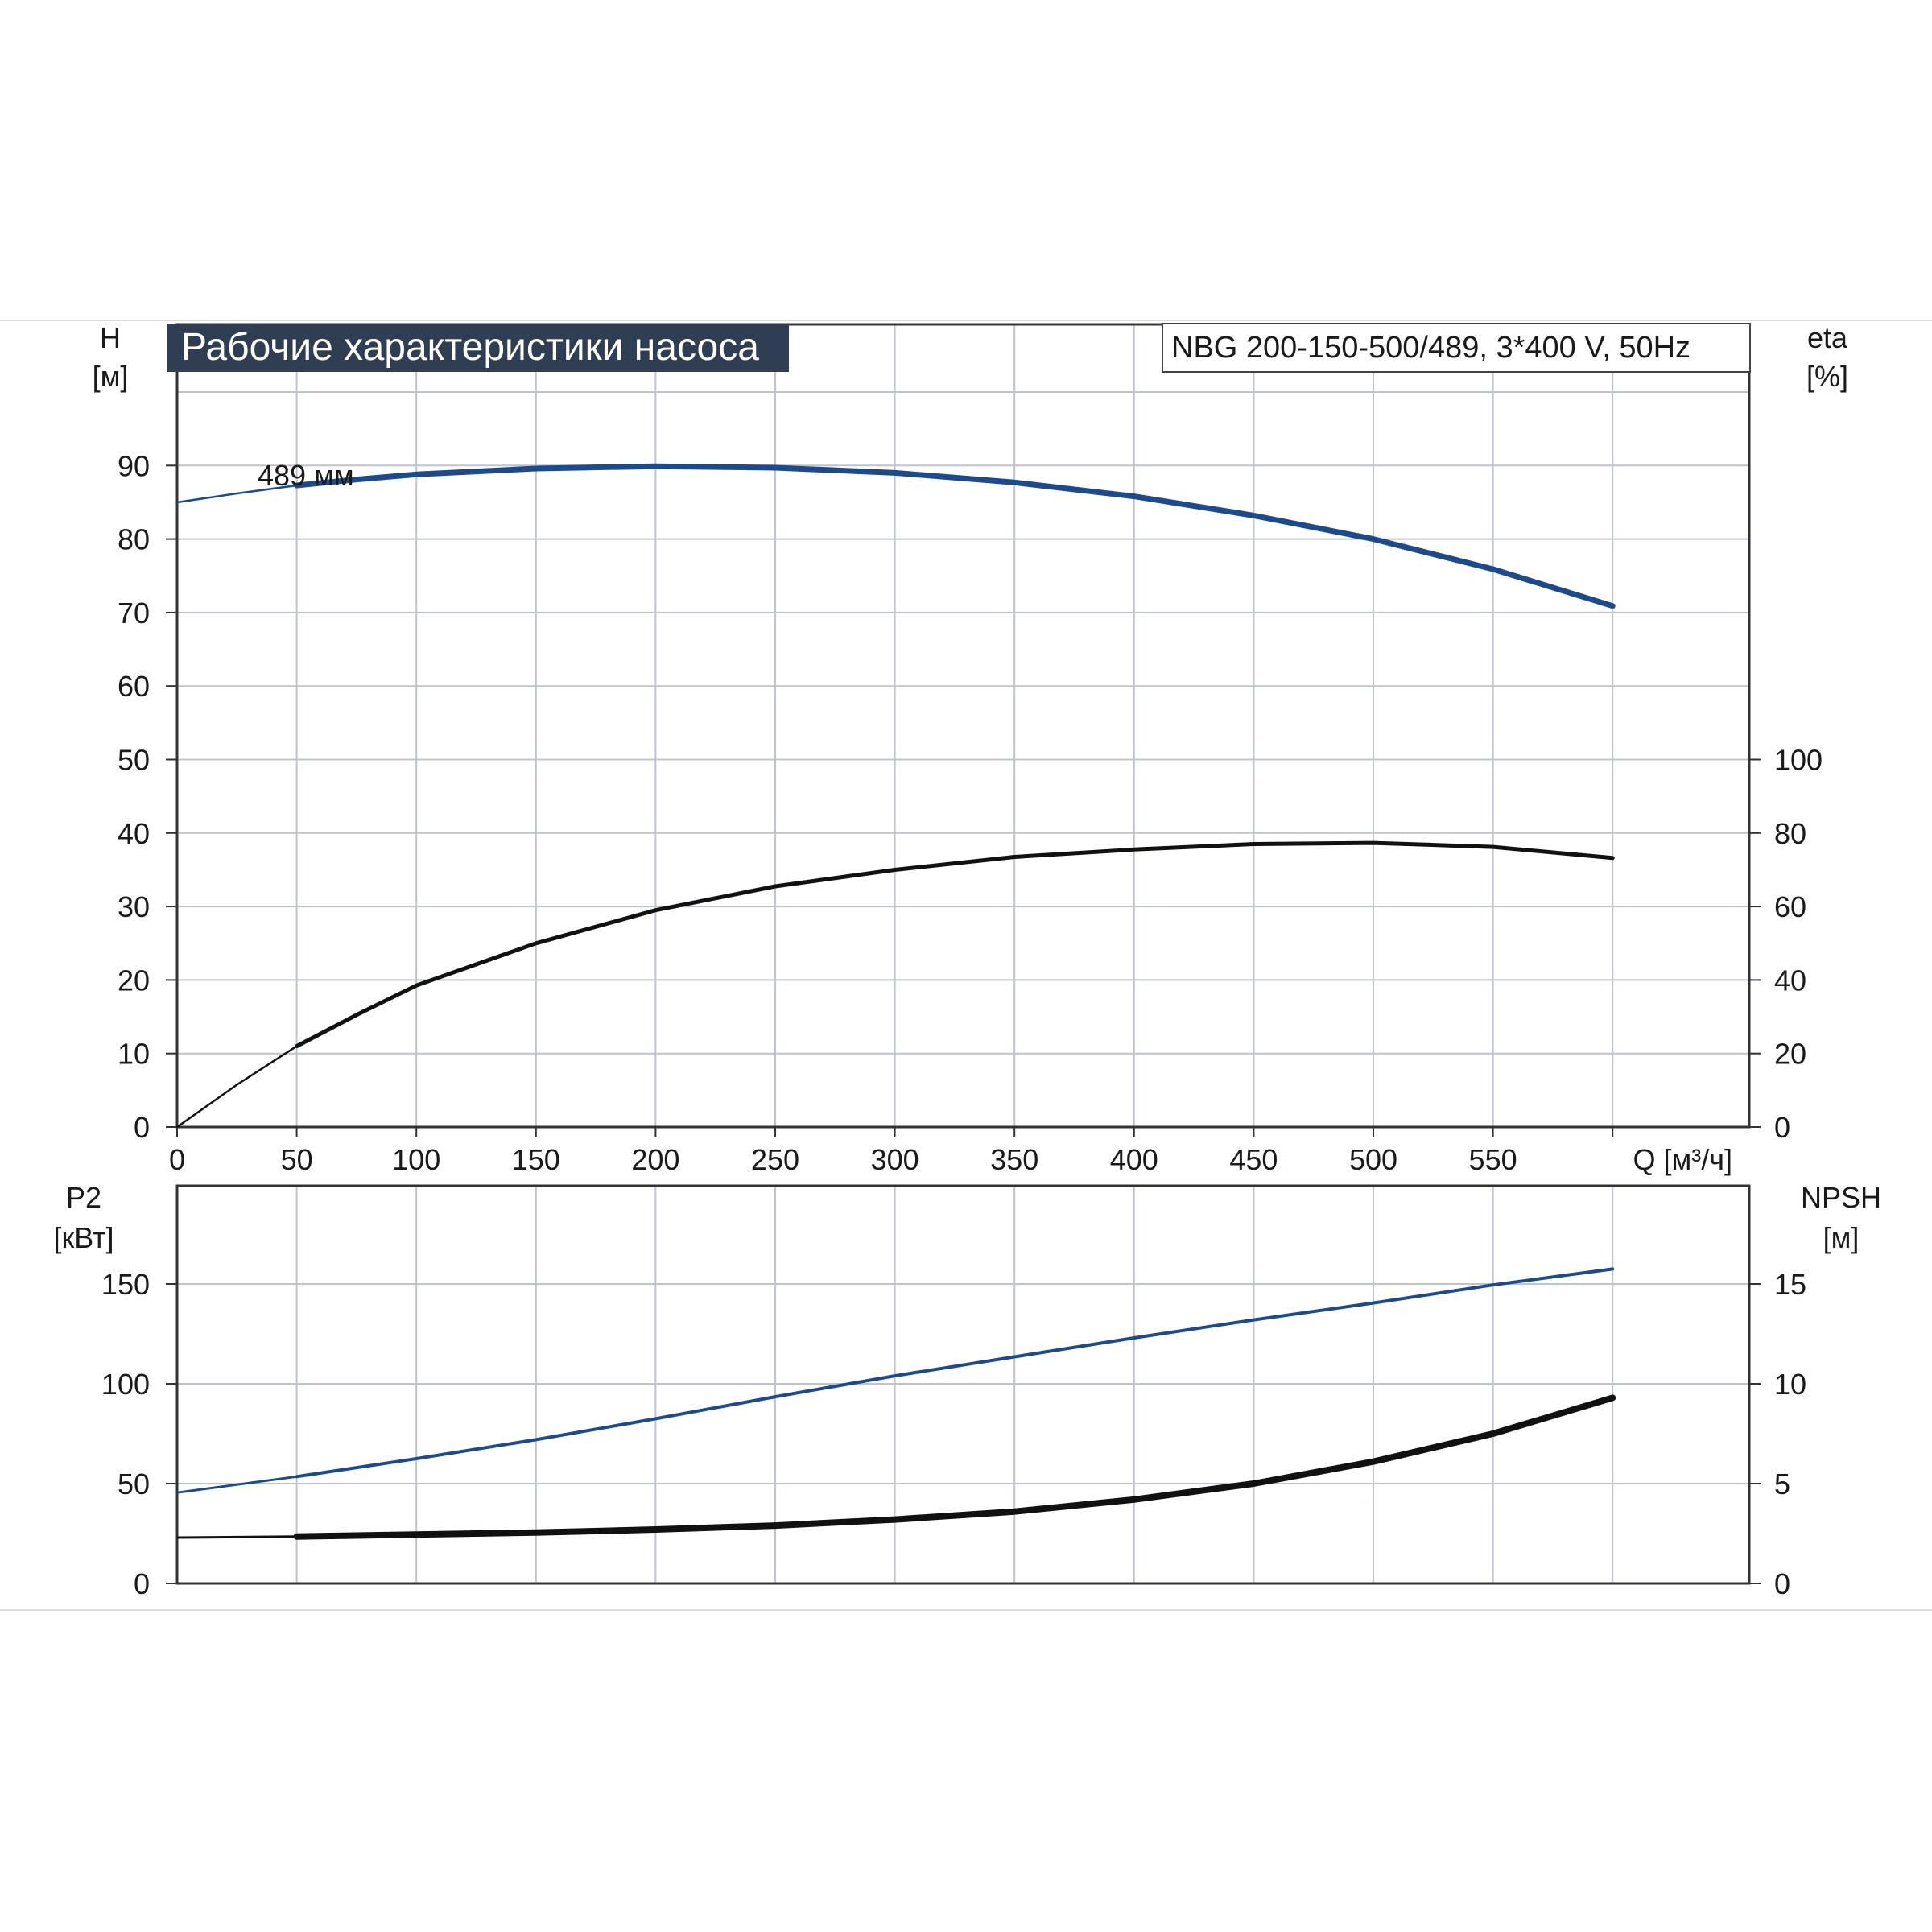 The height and width of the screenshot is (1932, 1932). Describe the element at coordinates (126, 1434) in the screenshot. I see `power-axis-tick-labels: 0 50 100 150` at that location.